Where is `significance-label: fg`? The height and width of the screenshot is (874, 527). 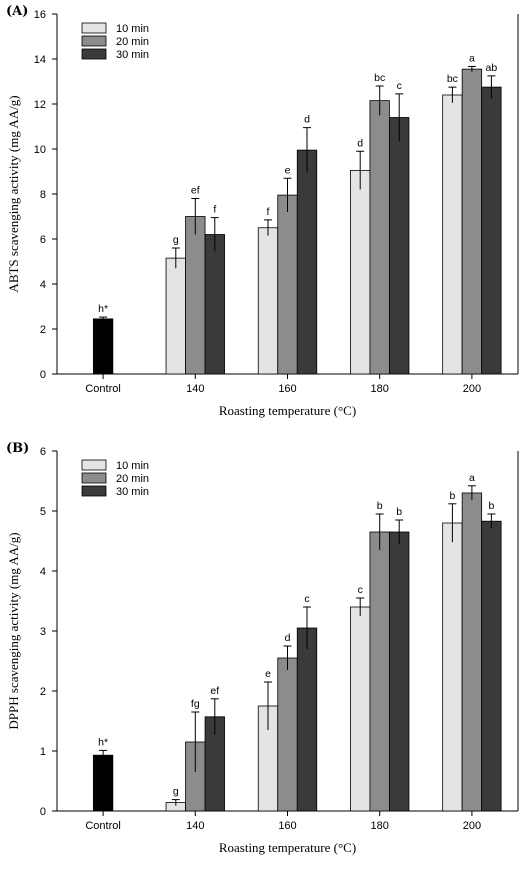
significance-label: fg is located at coordinates (195, 704).